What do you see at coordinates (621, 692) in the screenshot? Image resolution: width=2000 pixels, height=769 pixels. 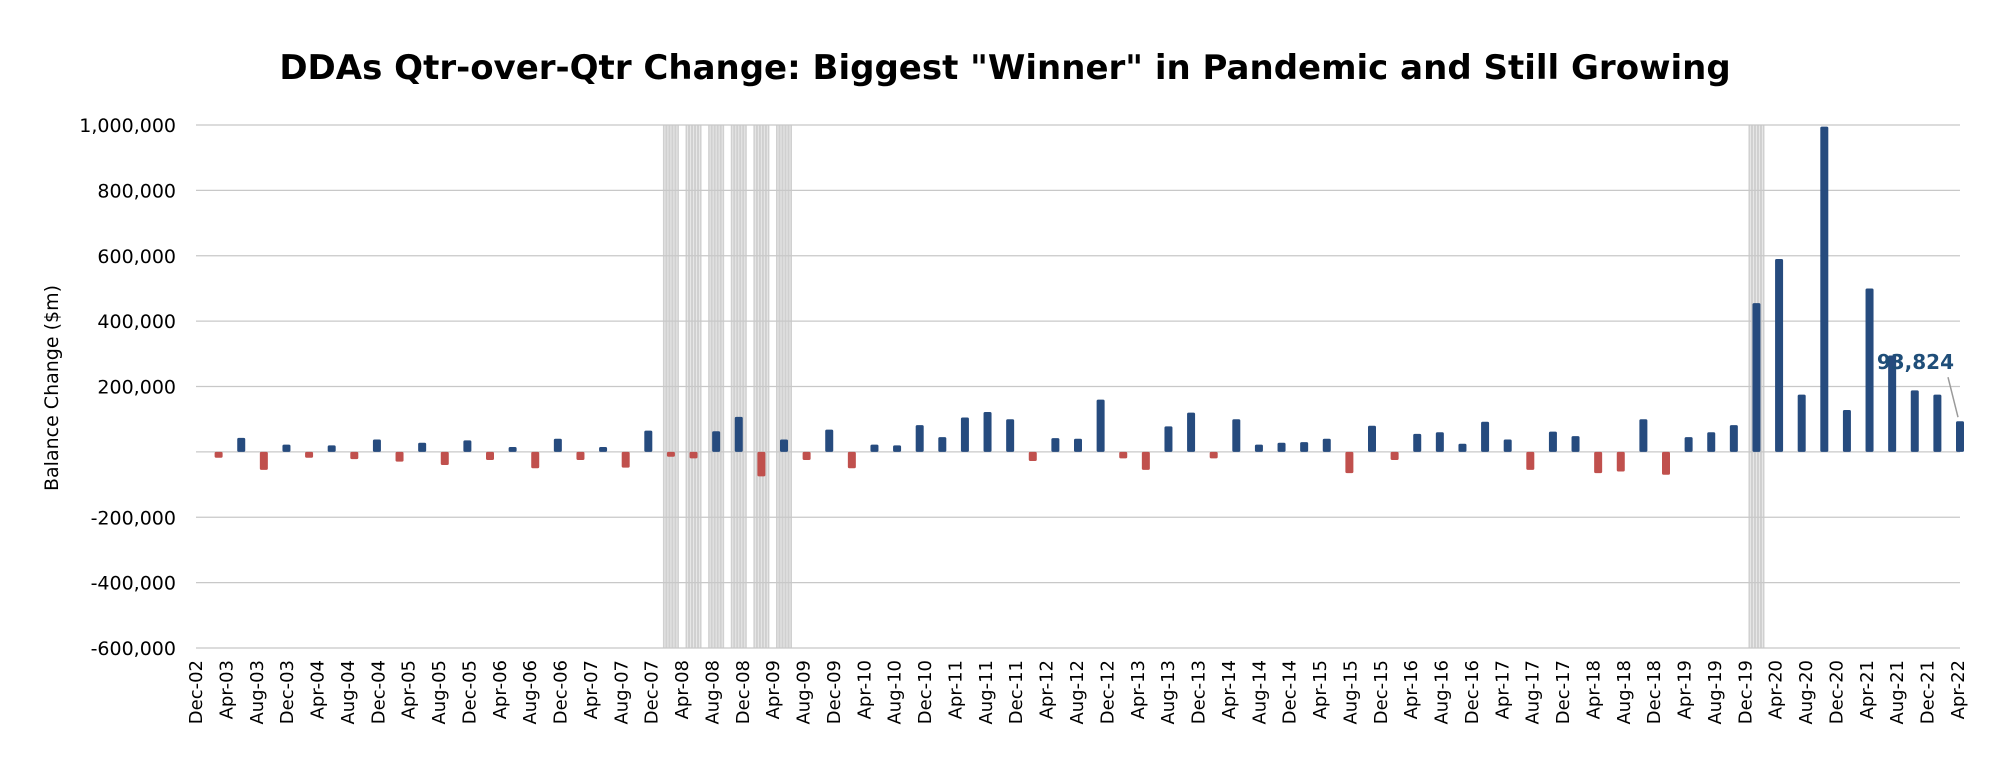 I see `x-tick-label: Aug-07` at bounding box center [621, 692].